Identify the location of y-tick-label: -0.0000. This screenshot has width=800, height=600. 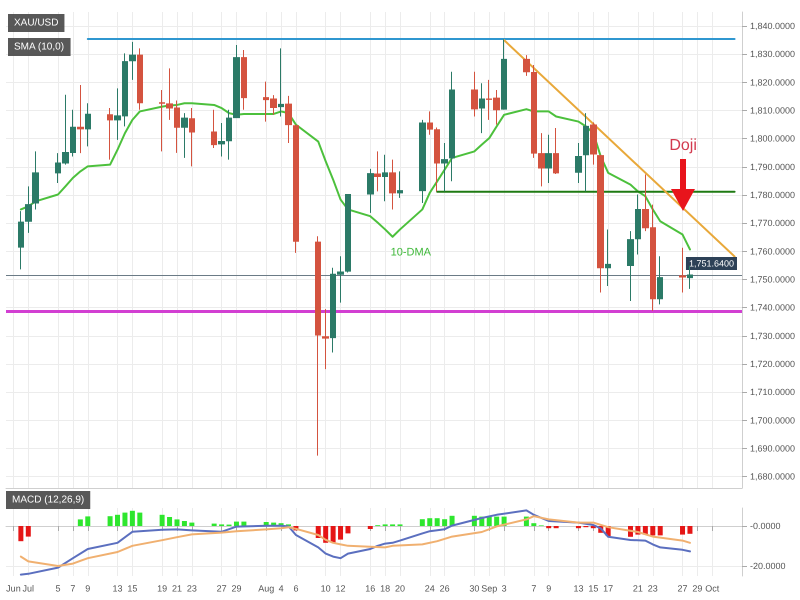
(765, 526).